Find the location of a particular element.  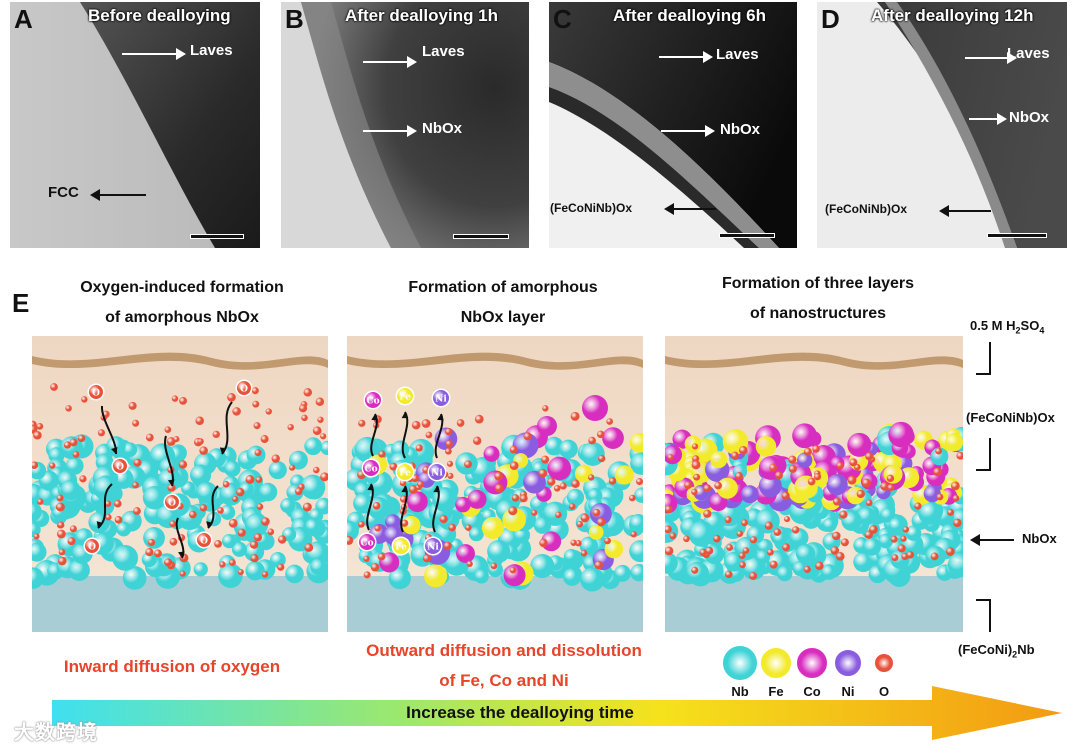

stage-1-illustration: O O O O O O is located at coordinates (180, 484).